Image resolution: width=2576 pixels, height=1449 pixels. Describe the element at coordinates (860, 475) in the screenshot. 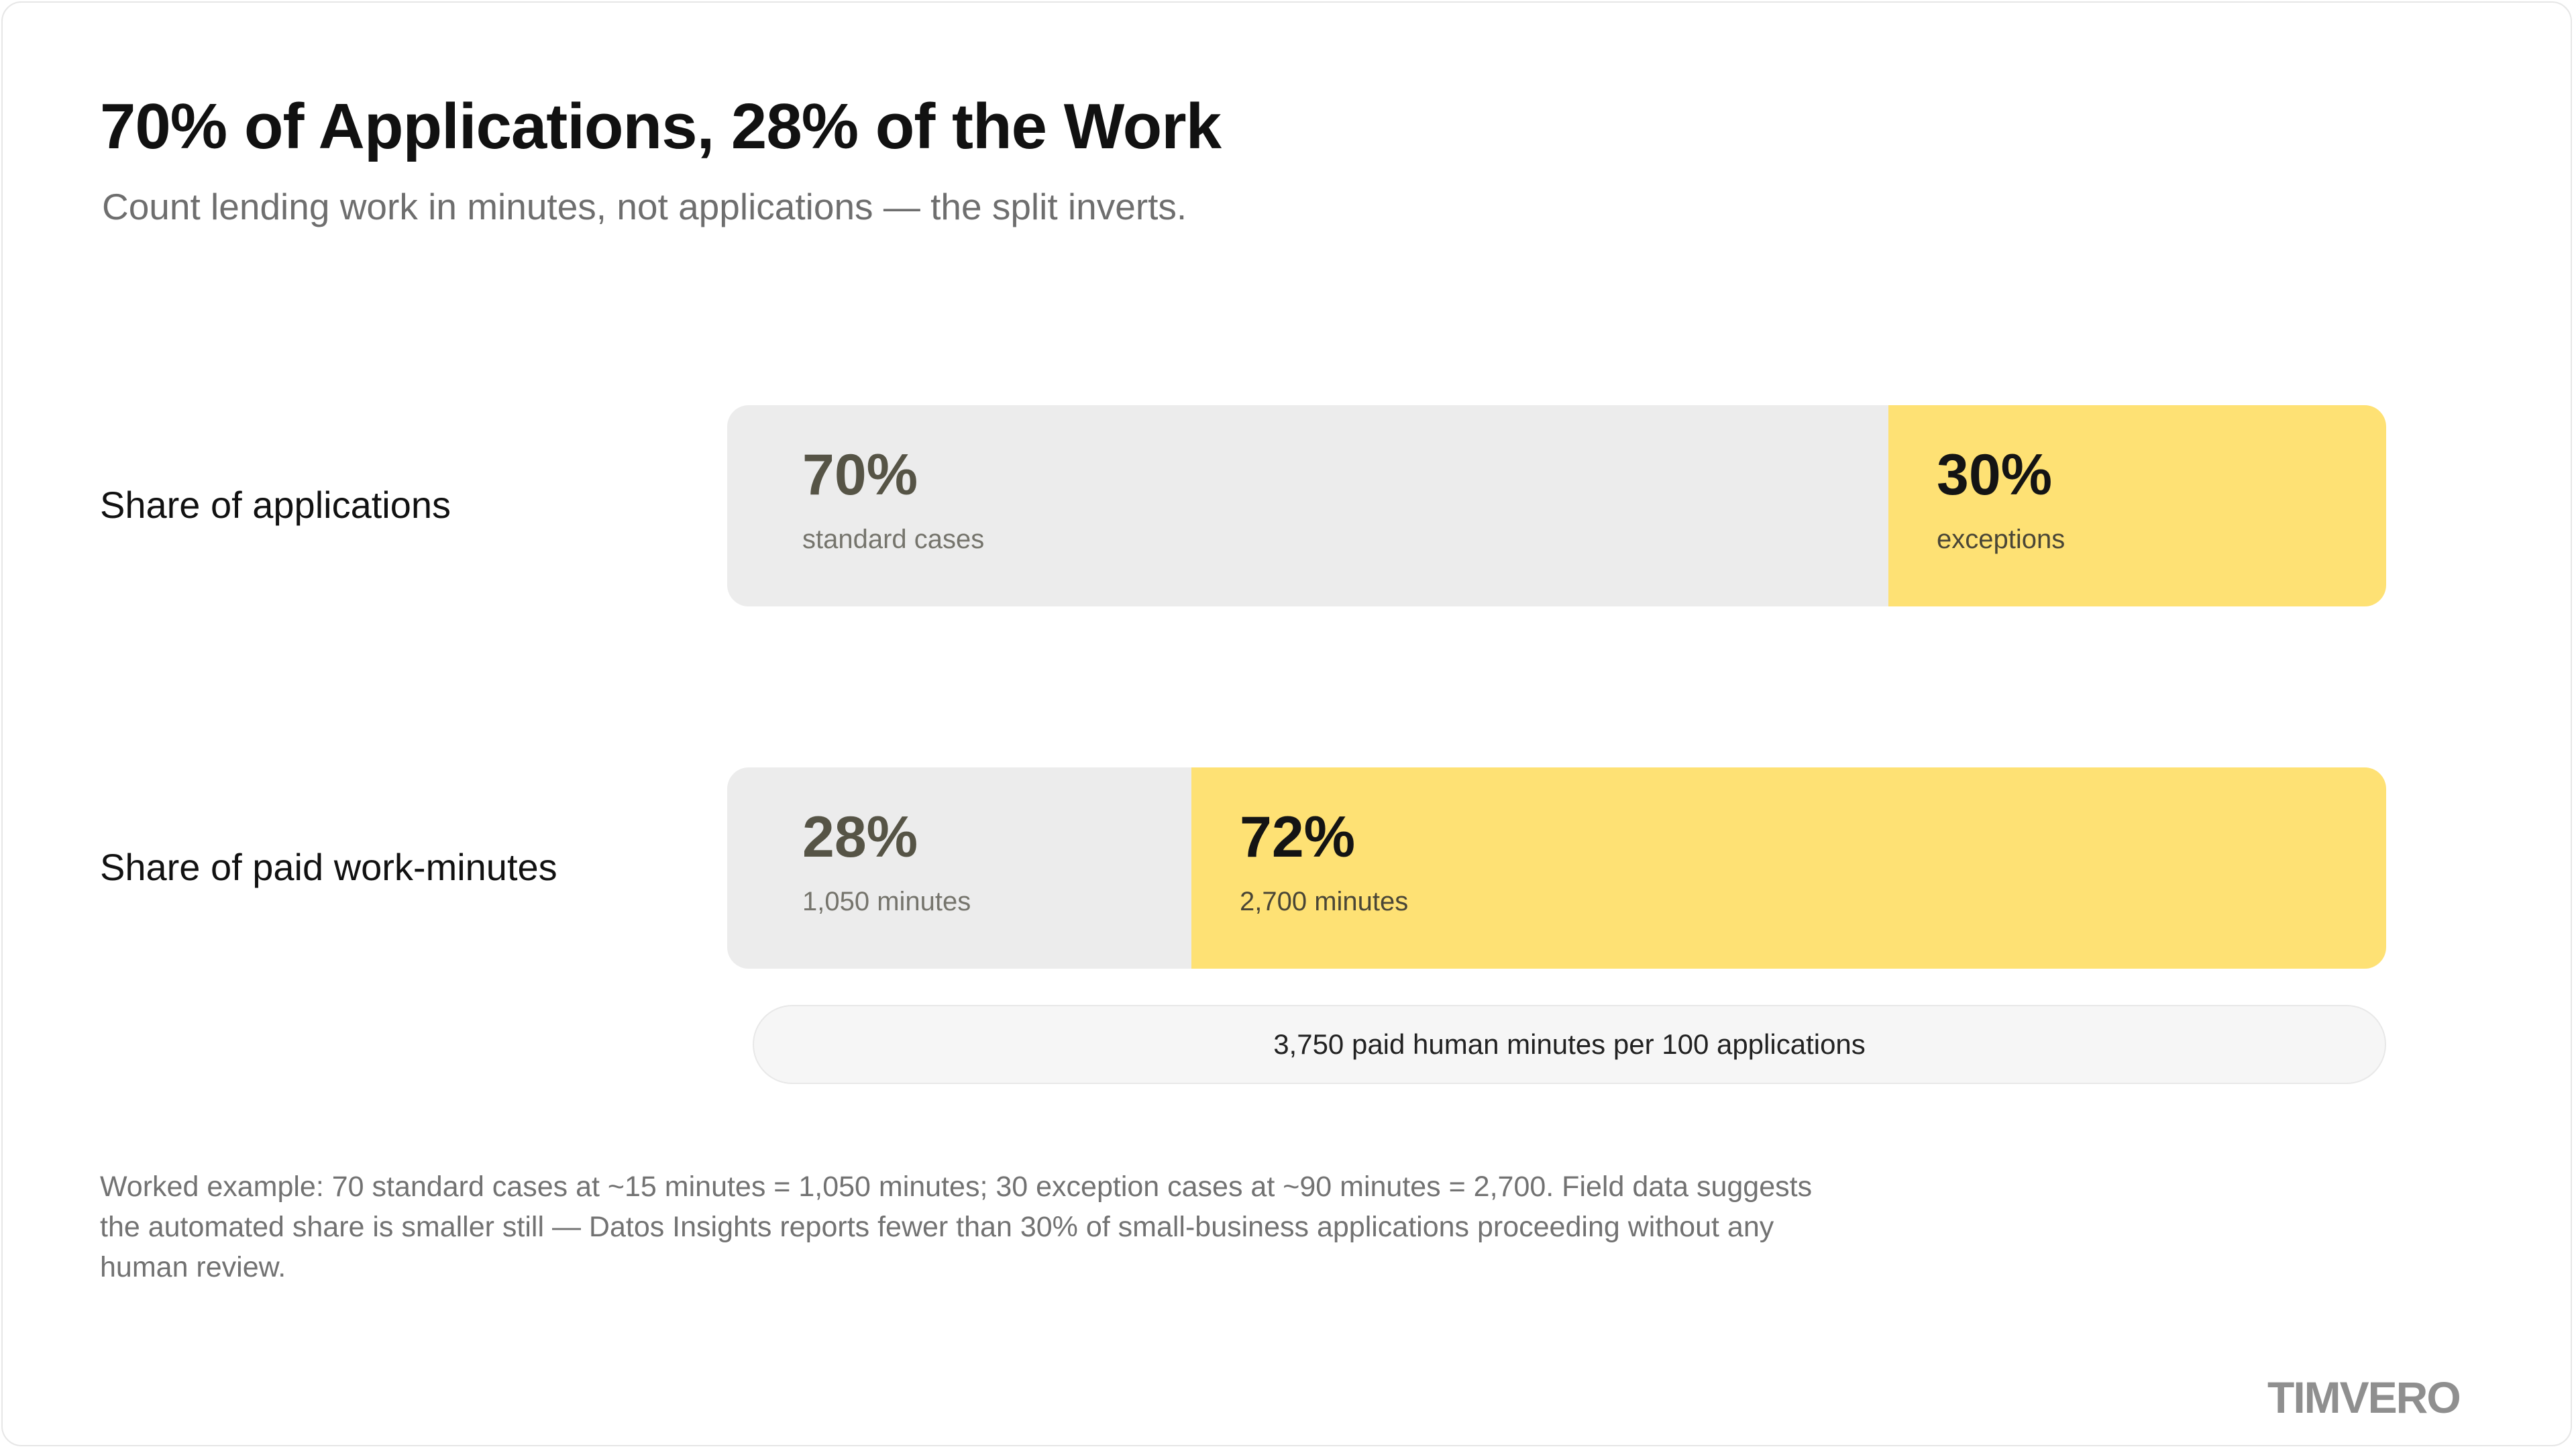

I see `value-label-standard-applications: 70%` at that location.